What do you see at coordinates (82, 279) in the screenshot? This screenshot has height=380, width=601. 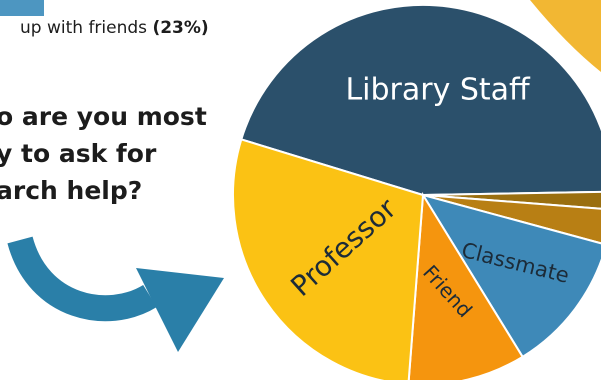 I see `curved-arrow-shaft` at bounding box center [82, 279].